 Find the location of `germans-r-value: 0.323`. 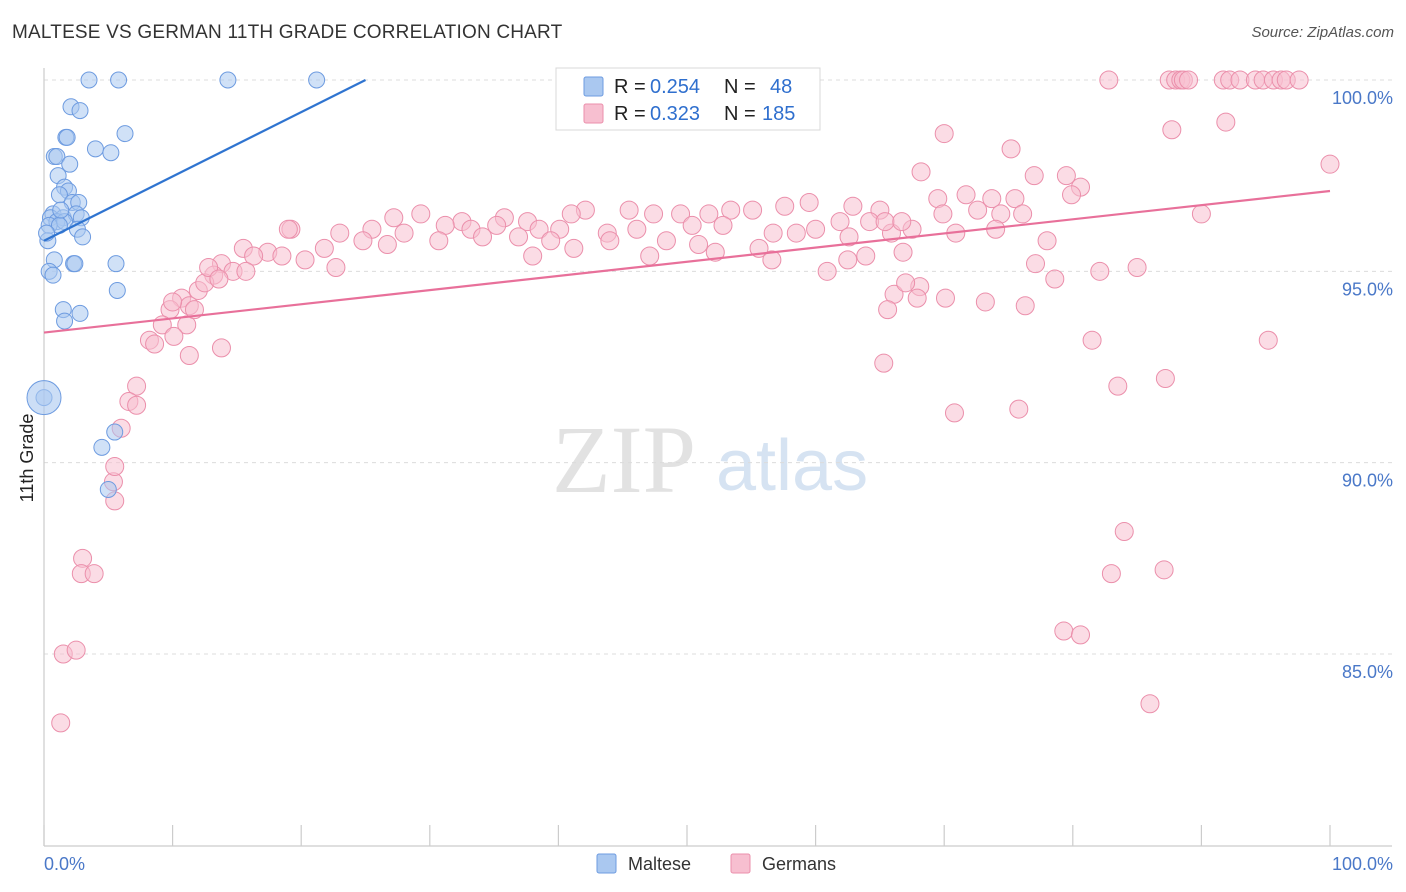

germans-r-value: 0.323 is located at coordinates (675, 114).